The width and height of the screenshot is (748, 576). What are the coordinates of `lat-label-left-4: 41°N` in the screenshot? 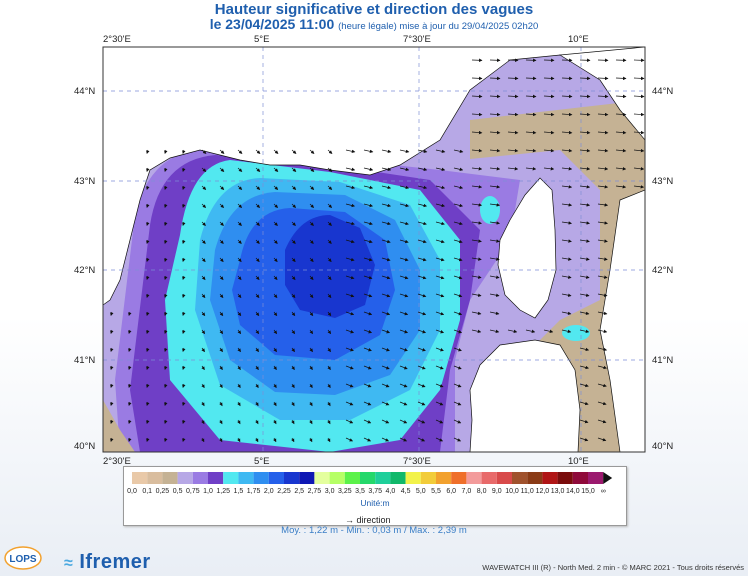 It's located at (85, 360).